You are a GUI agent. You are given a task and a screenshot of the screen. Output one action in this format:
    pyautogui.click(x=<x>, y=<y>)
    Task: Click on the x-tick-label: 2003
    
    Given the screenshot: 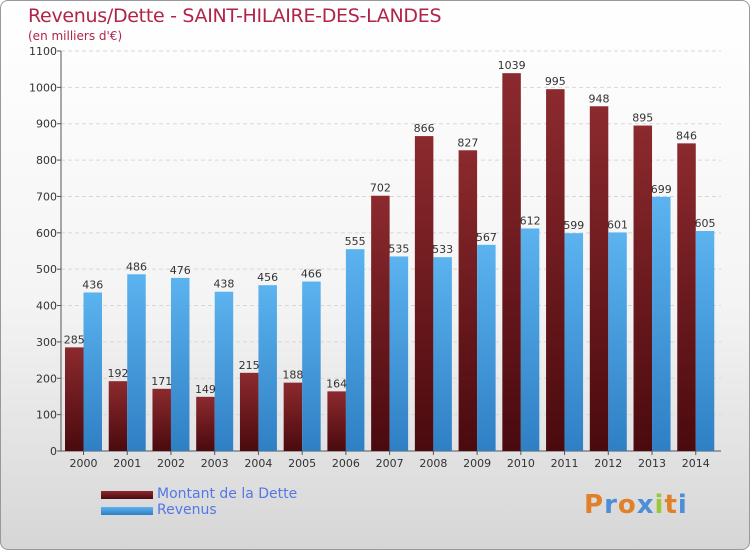 What is the action you would take?
    pyautogui.click(x=215, y=463)
    